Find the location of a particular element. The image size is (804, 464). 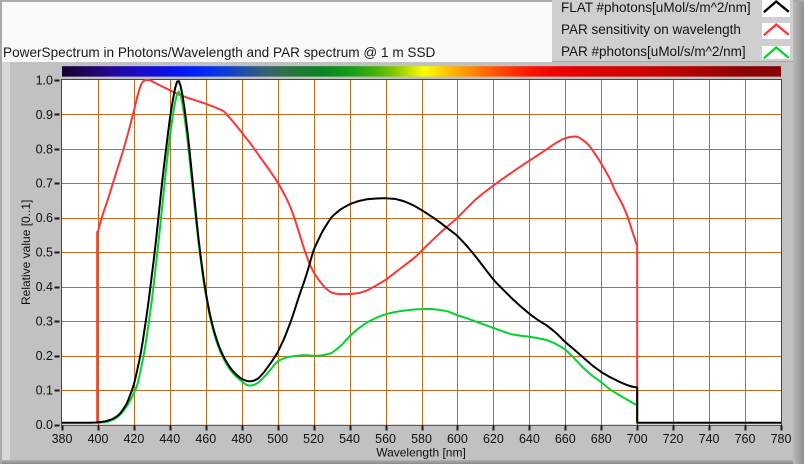

svg-text: 620 is located at coordinates (493, 439).